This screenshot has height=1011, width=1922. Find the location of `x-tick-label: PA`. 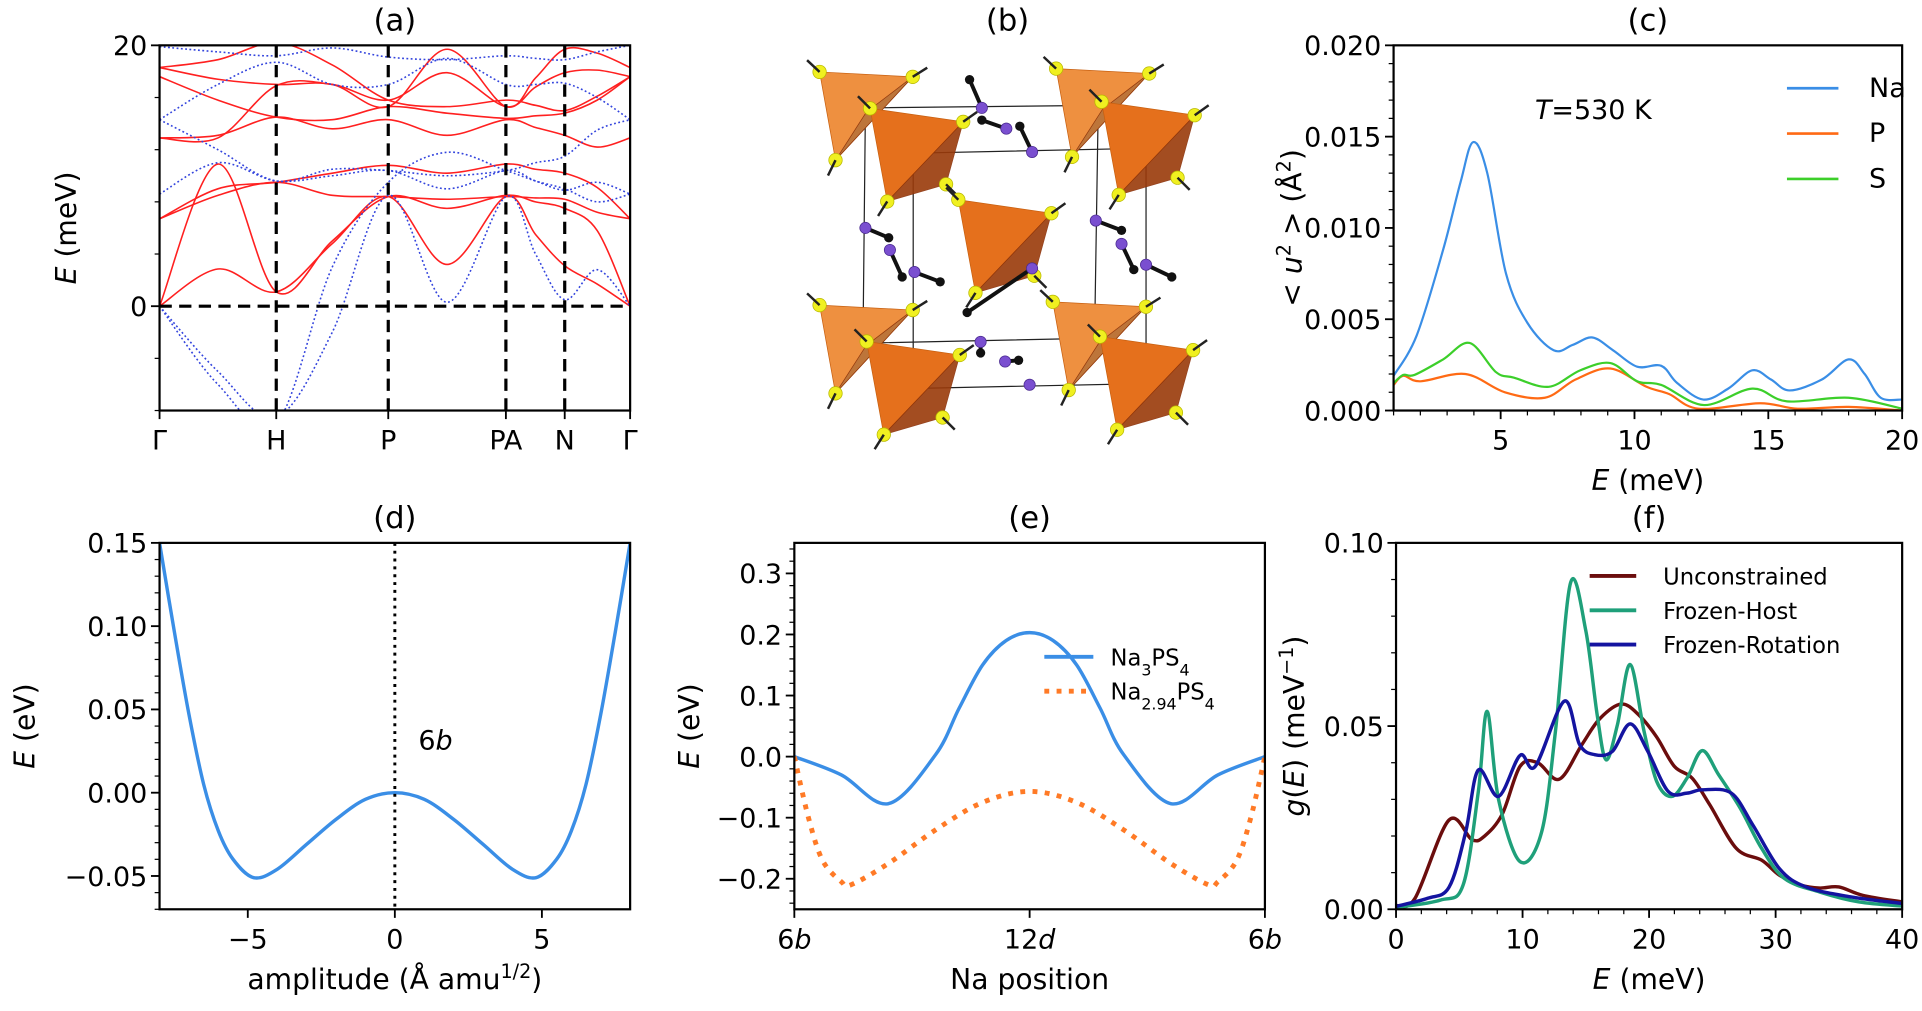

x-tick-label: PA is located at coordinates (506, 441).